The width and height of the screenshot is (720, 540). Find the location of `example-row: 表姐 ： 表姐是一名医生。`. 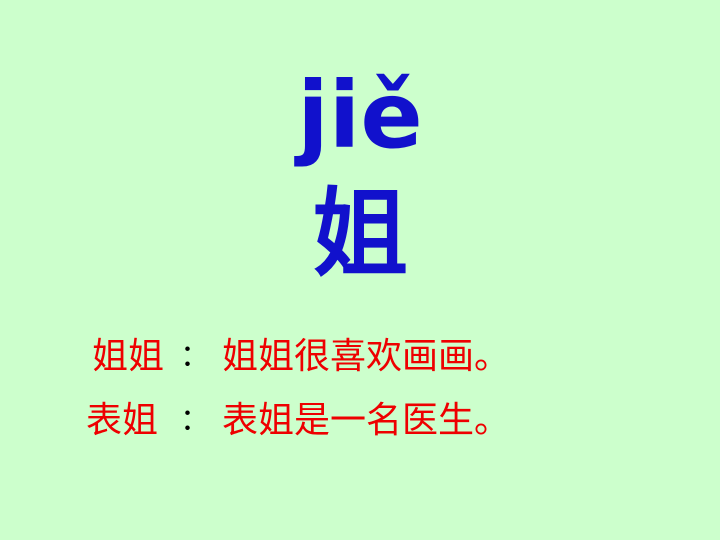

example-row: 表姐 ： 表姐是一名医生。 is located at coordinates (360, 421).